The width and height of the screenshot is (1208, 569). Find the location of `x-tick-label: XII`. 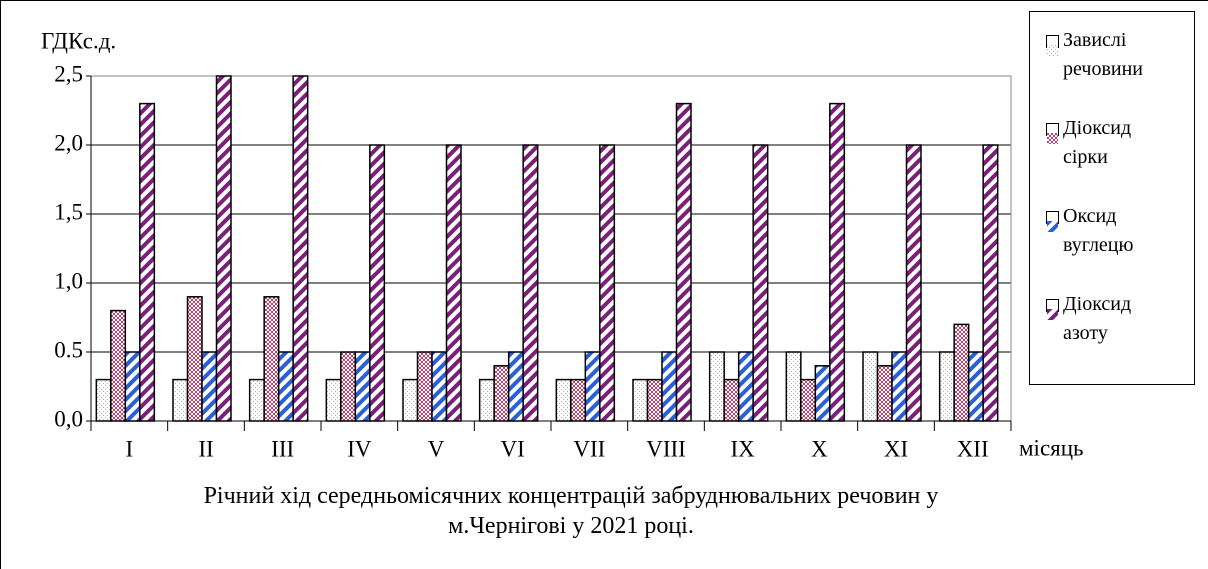

x-tick-label: XII is located at coordinates (973, 448).